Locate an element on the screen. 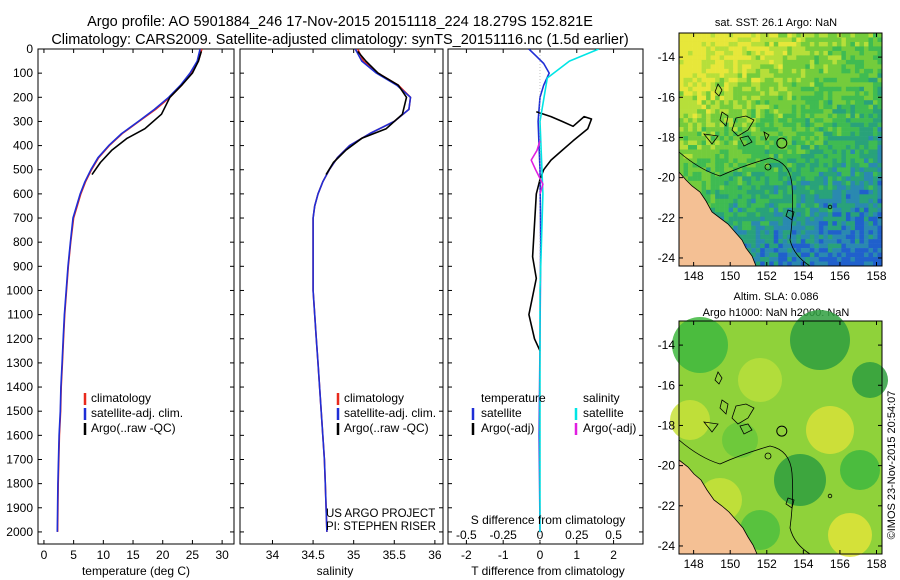 The width and height of the screenshot is (900, 580). sla-anomaly-blob is located at coordinates (820, 340).